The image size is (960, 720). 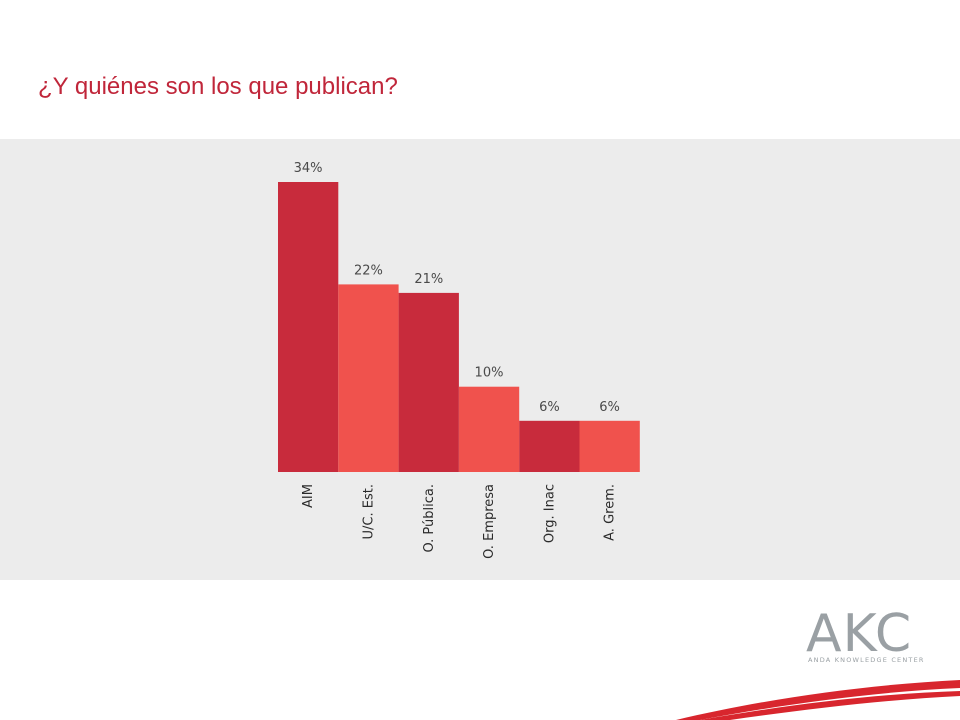 What do you see at coordinates (368, 511) in the screenshot?
I see `category-label-2: U/C. Est.` at bounding box center [368, 511].